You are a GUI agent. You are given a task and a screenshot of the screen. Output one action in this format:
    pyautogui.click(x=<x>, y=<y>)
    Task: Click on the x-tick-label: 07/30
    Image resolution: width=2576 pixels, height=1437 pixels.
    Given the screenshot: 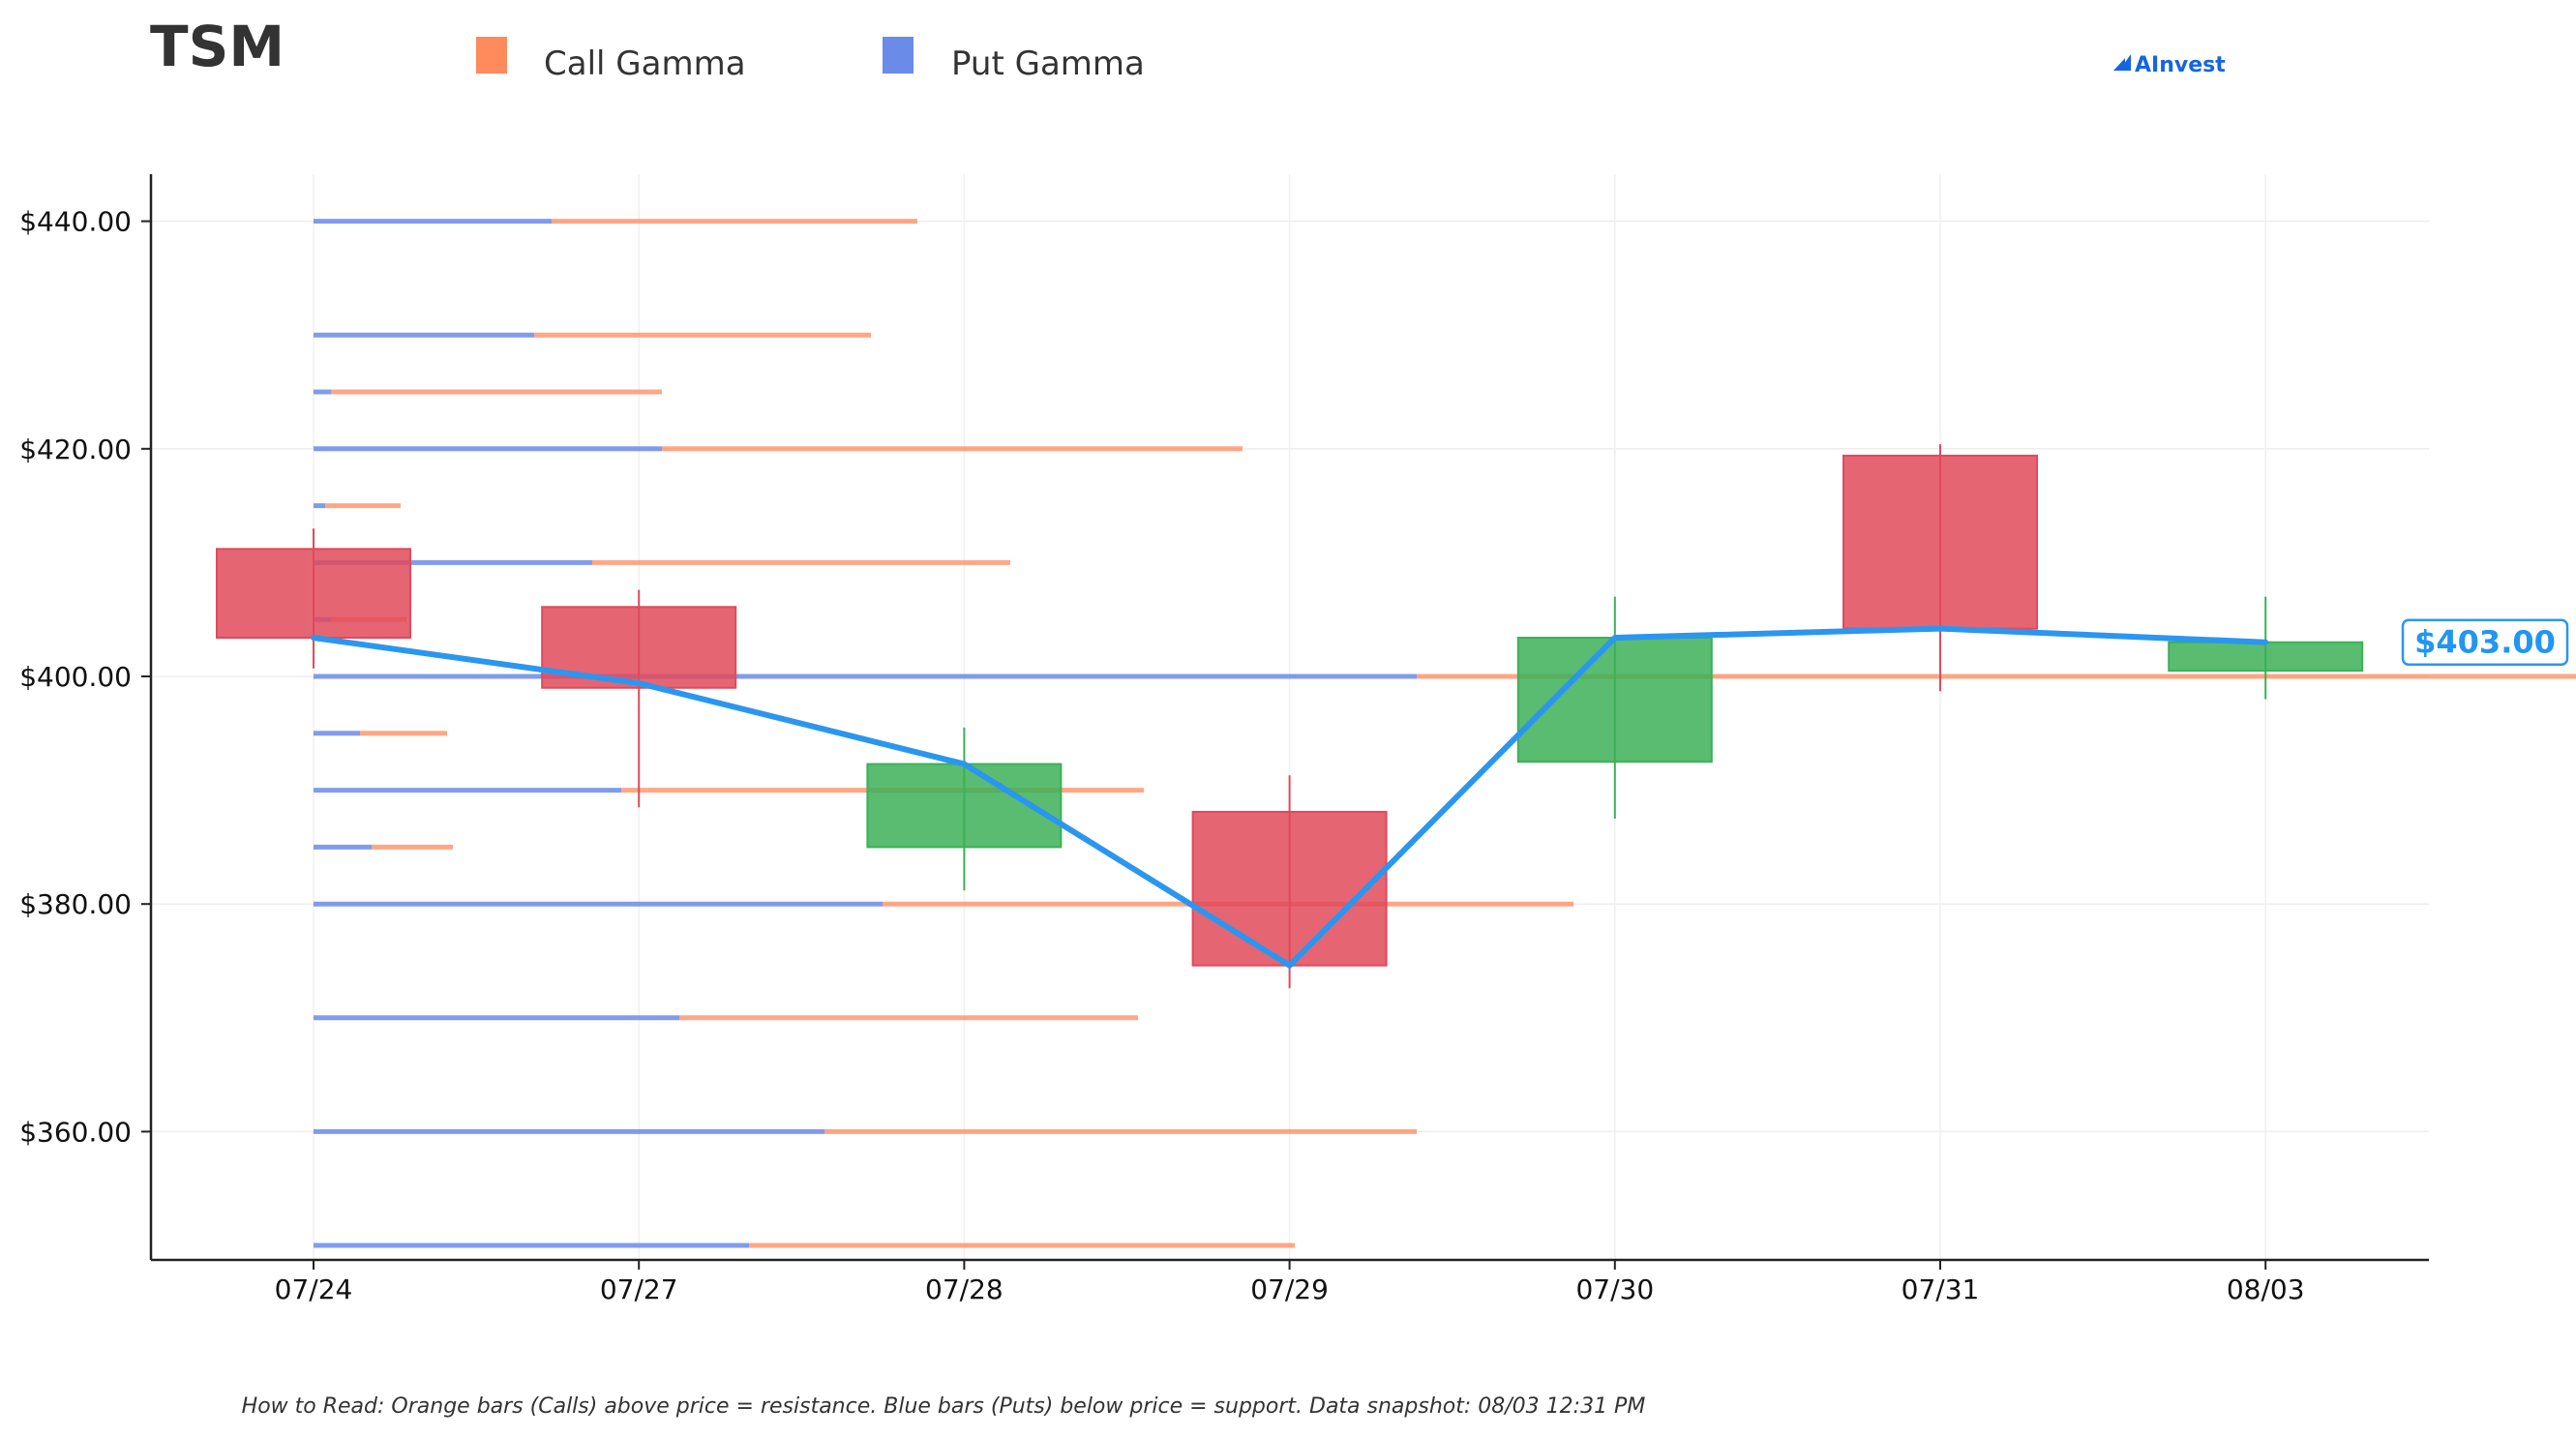 What is the action you would take?
    pyautogui.click(x=1614, y=1289)
    